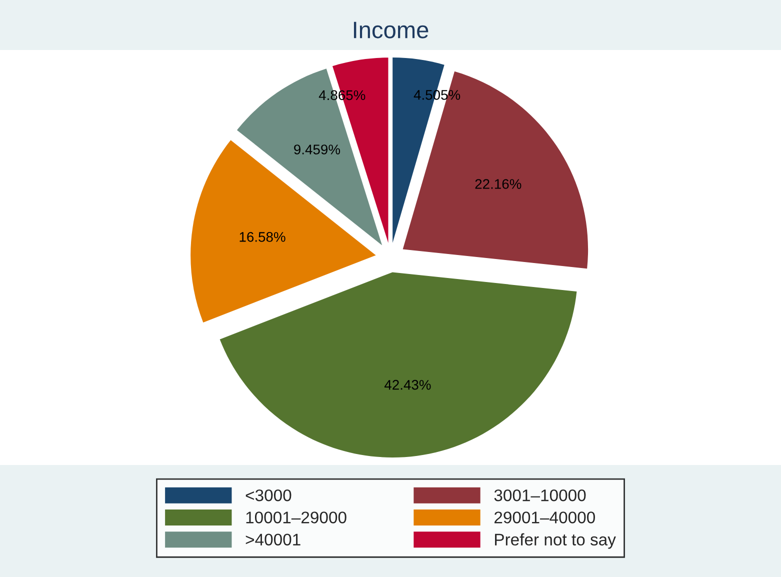  What do you see at coordinates (391, 30) in the screenshot?
I see `chart-title: Income` at bounding box center [391, 30].